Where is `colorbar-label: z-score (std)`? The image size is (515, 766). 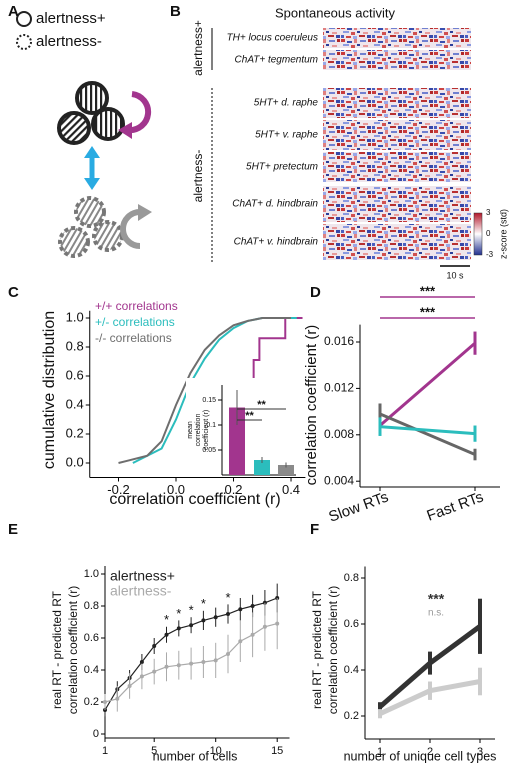
colorbar-label: z-score (std) is located at coordinates (503, 234).